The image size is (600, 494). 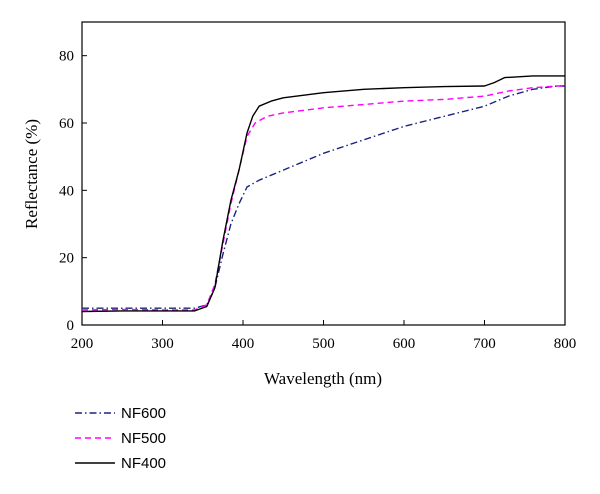 I want to click on legend-label-nf500: NF500, so click(x=143, y=438).